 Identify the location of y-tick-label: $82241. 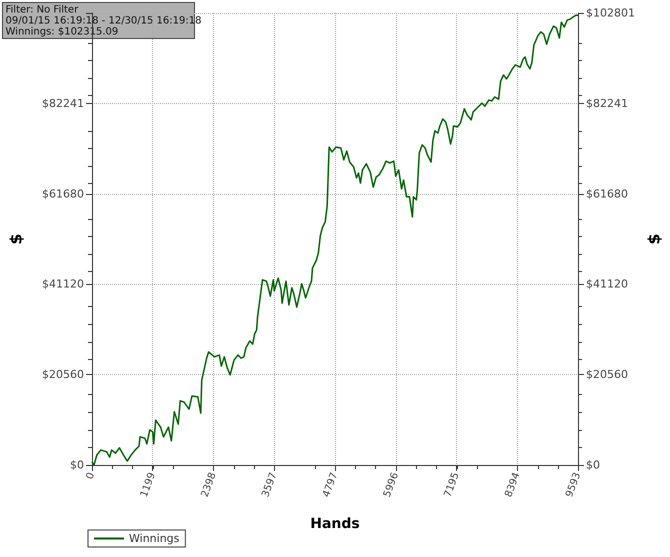
(63, 103).